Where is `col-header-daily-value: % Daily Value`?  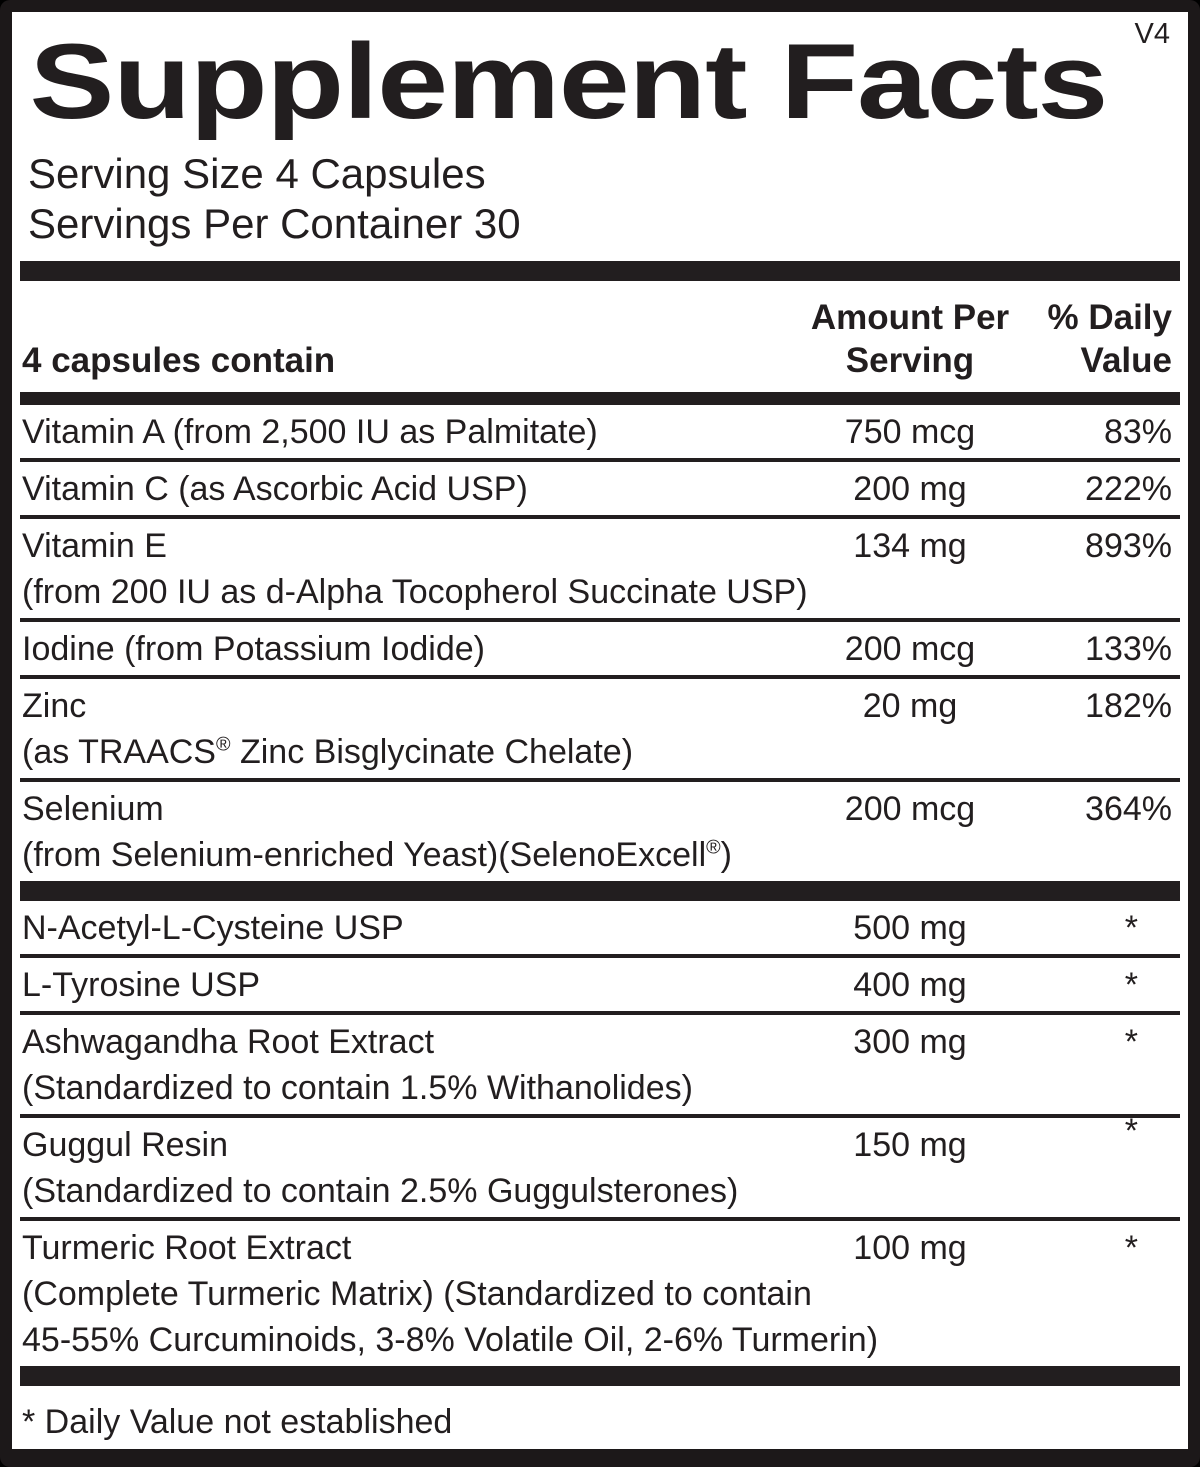
col-header-daily-value: % Daily Value is located at coordinates (1105, 339).